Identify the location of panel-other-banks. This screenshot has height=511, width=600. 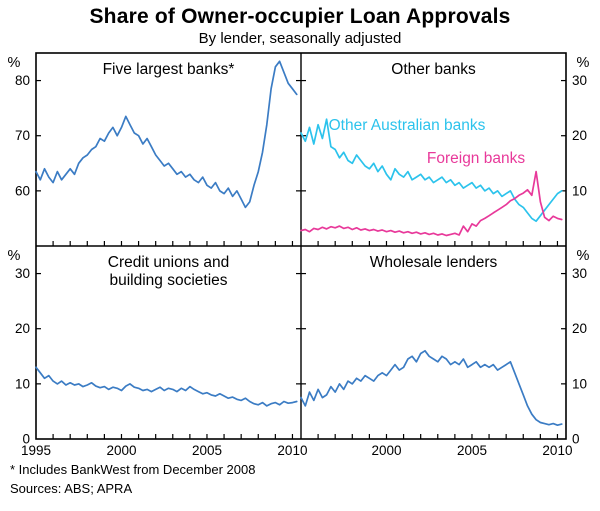
(431, 177).